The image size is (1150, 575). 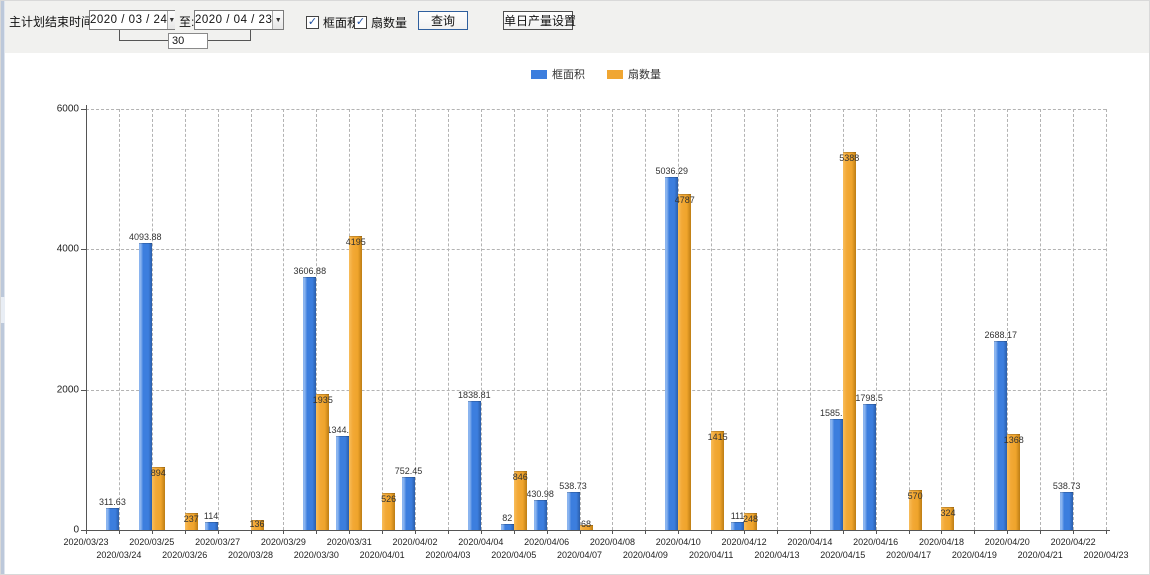 I want to click on x-axis-label: 2020/04/20, so click(x=1007, y=542).